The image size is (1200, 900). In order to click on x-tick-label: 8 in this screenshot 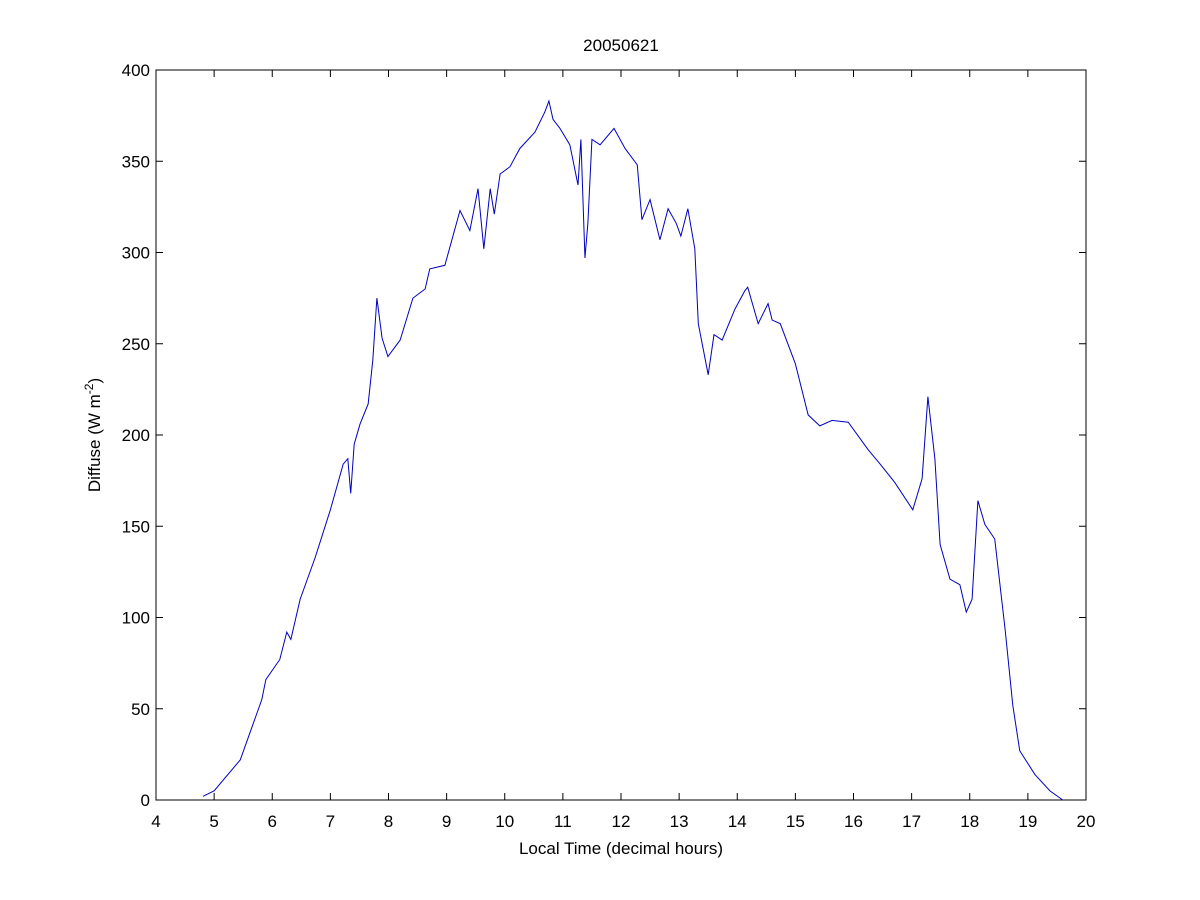, I will do `click(388, 821)`.